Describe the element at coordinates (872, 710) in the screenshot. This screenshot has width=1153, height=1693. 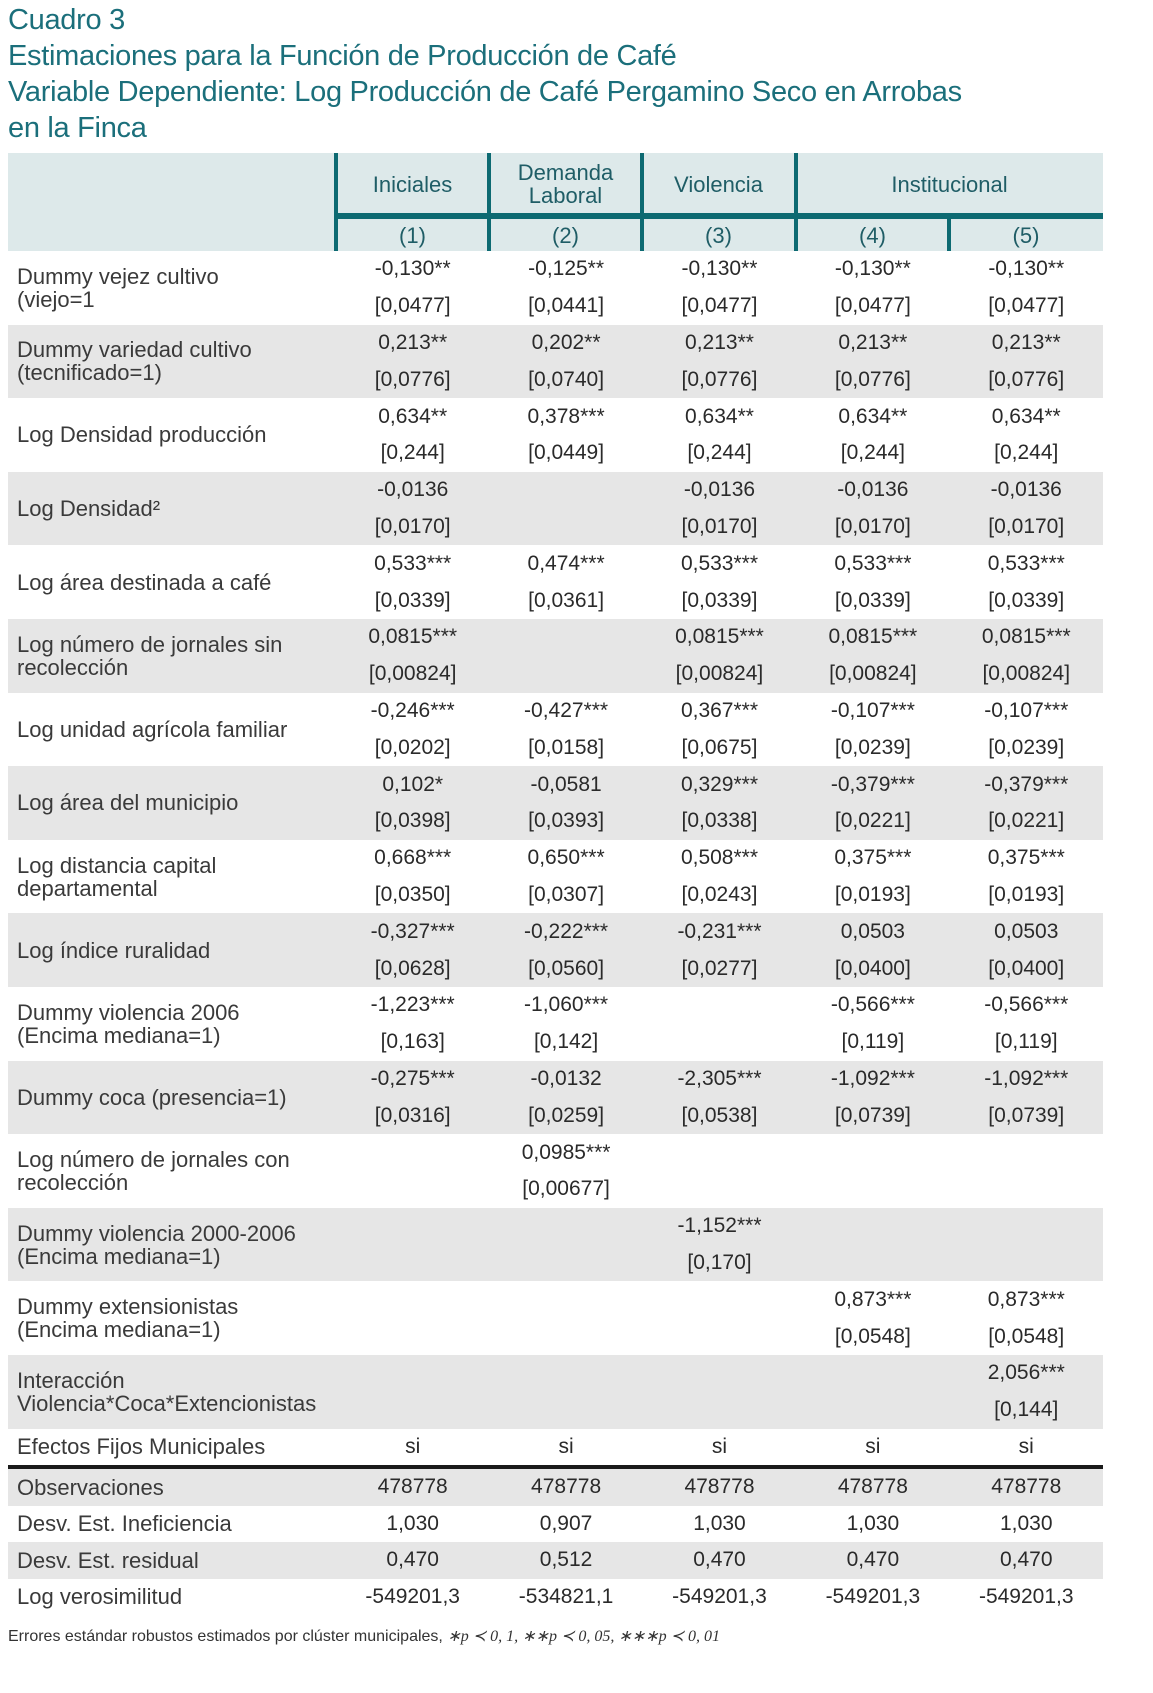
I see `coefficient: -0,107***` at that location.